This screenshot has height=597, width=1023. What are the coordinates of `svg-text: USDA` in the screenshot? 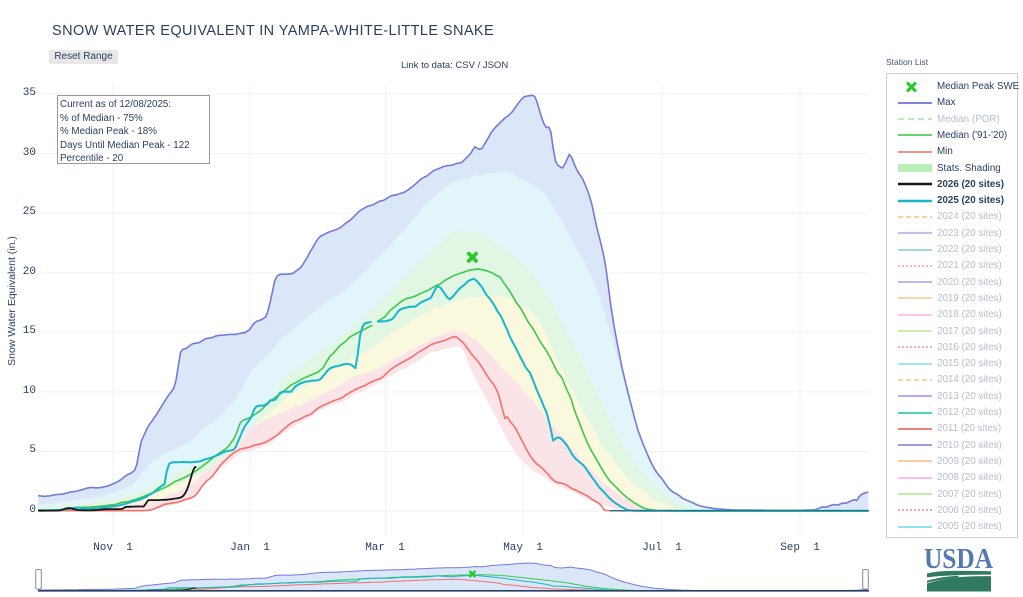 It's located at (959, 559).